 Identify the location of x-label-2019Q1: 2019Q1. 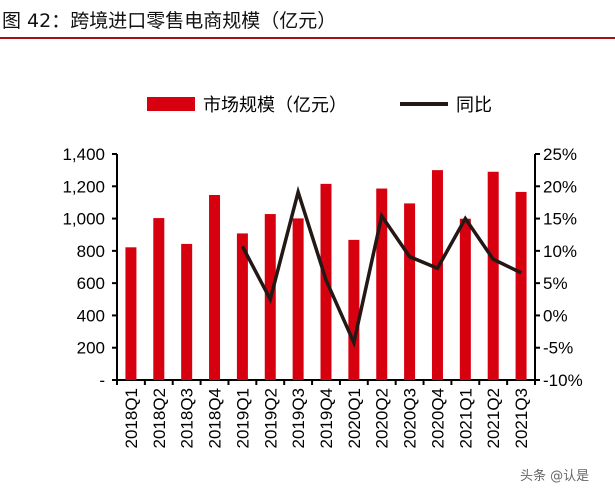
(242, 418).